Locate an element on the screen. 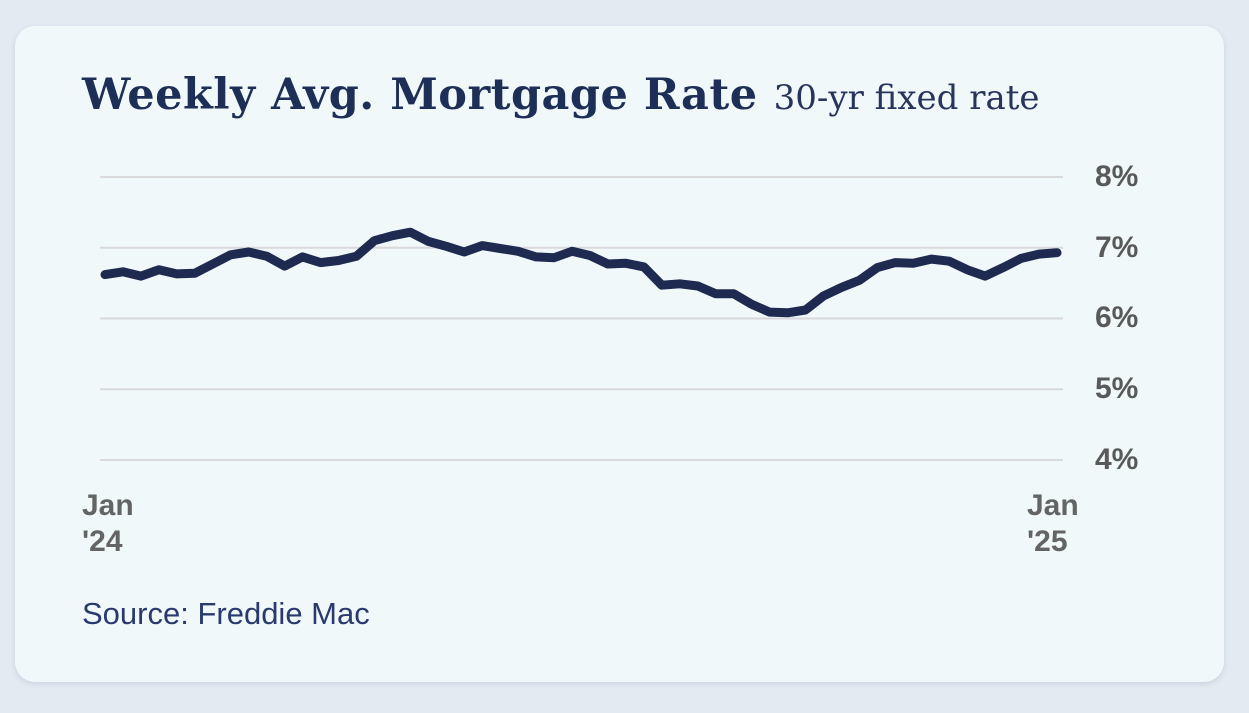 The image size is (1249, 713). x-axis-tick-jan24-month: Jan is located at coordinates (108, 505).